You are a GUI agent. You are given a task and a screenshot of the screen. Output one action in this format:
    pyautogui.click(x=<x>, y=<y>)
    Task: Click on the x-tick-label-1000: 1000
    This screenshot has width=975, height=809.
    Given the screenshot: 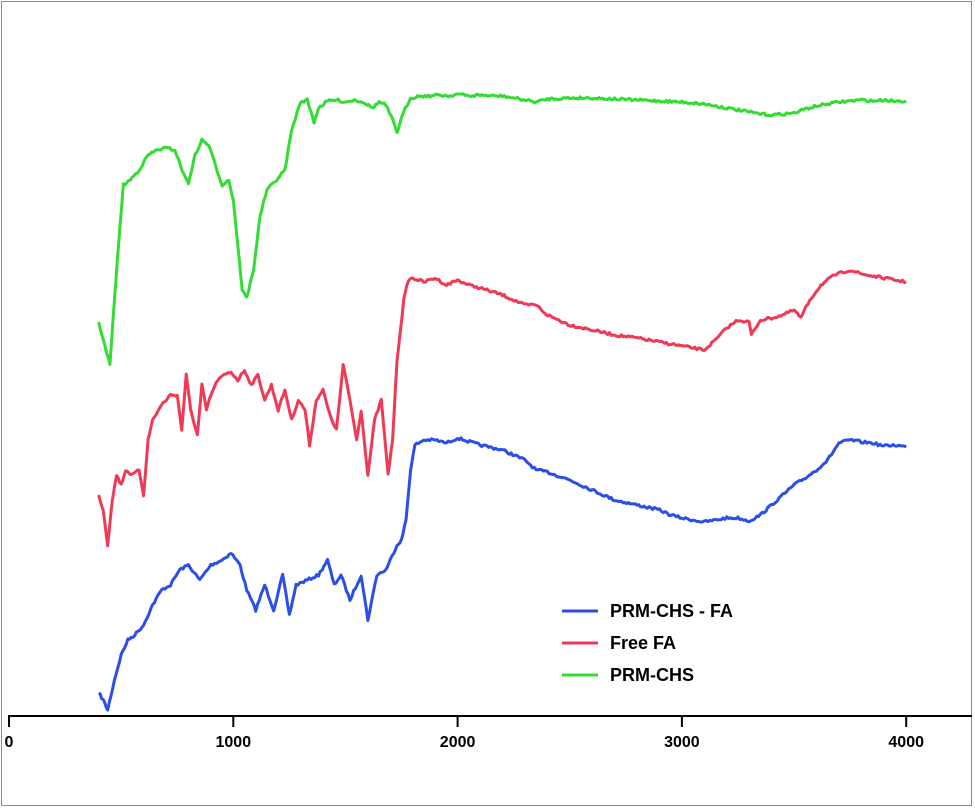 What is the action you would take?
    pyautogui.click(x=234, y=742)
    